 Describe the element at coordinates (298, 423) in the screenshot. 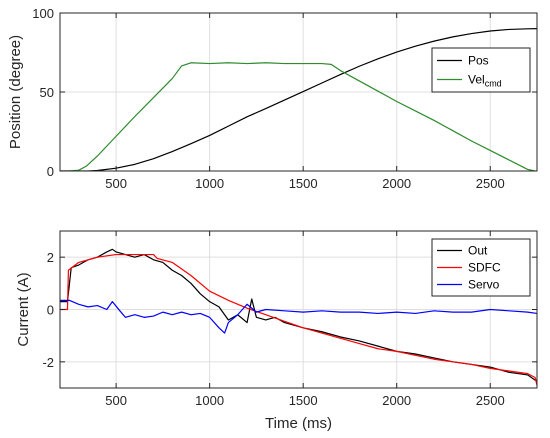

I see `x-axis-label: Time (ms)` at that location.